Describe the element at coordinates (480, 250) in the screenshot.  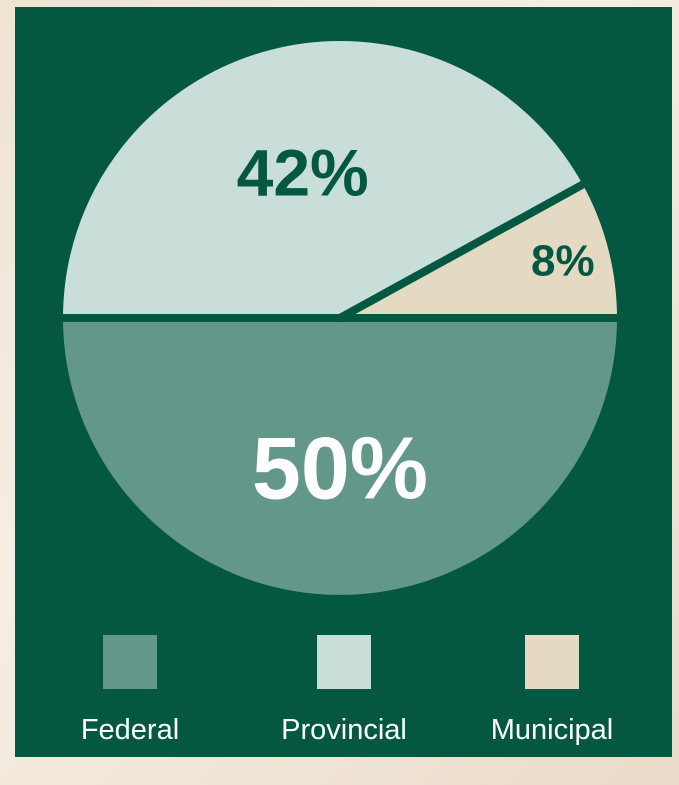
I see `pie-slice-municipal` at that location.